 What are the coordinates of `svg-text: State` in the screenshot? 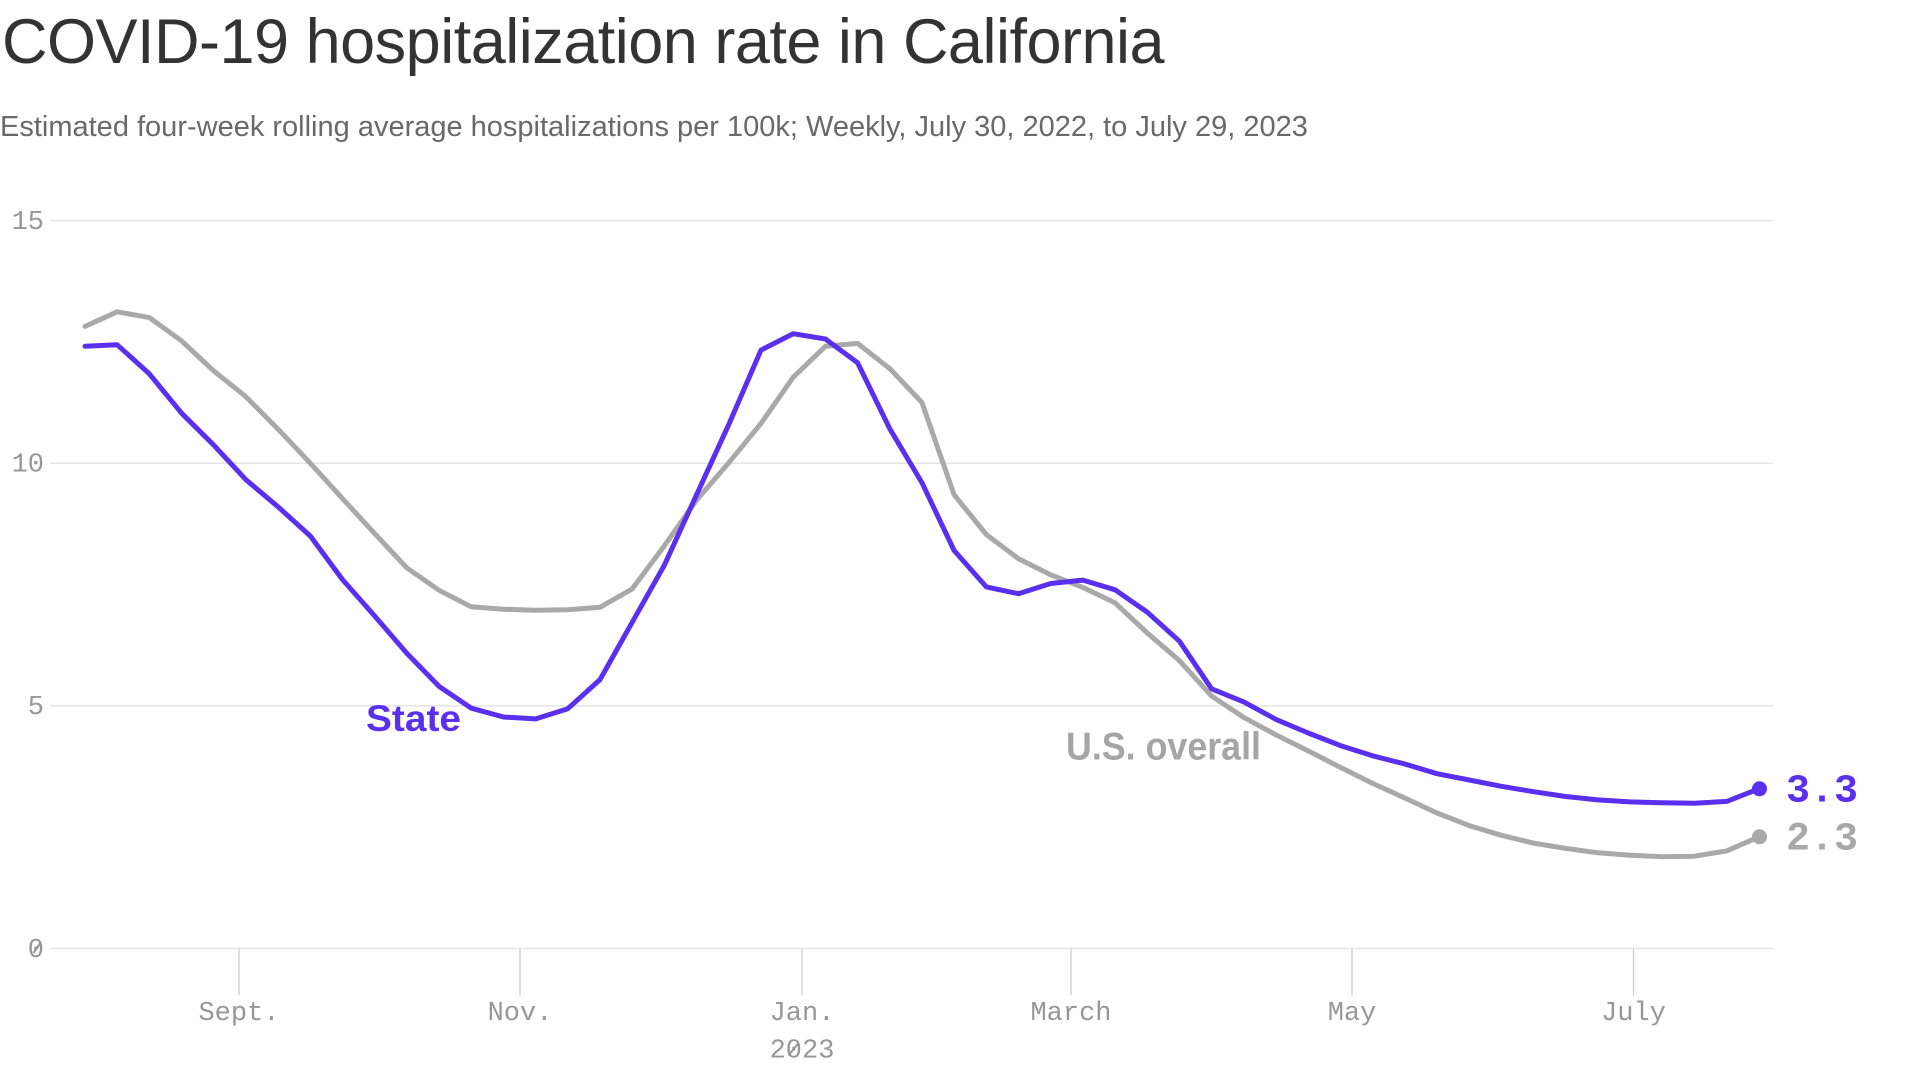 It's located at (413, 718).